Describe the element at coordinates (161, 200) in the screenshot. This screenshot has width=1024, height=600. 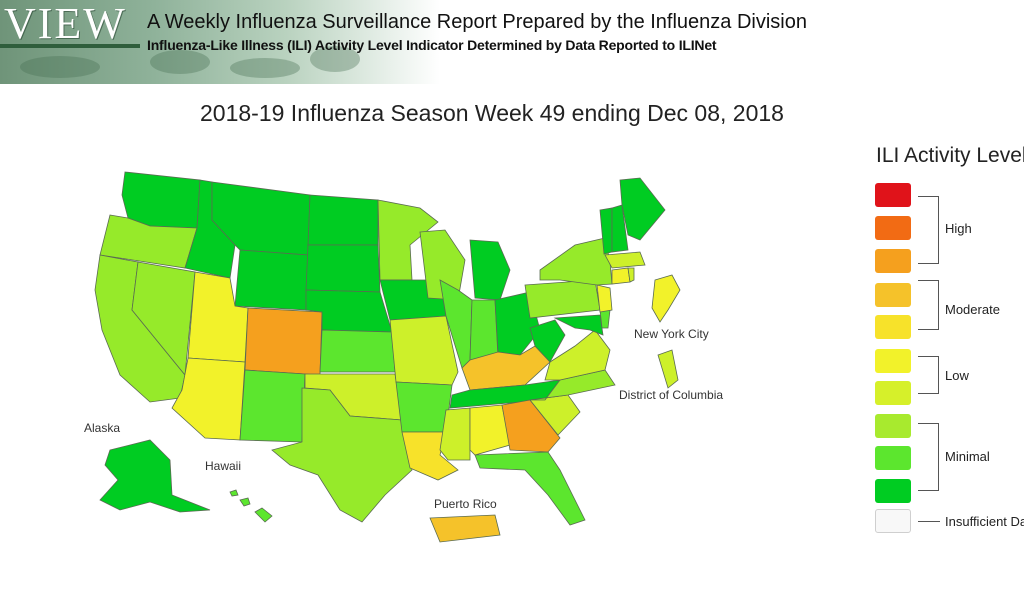
I see `state-wa` at that location.